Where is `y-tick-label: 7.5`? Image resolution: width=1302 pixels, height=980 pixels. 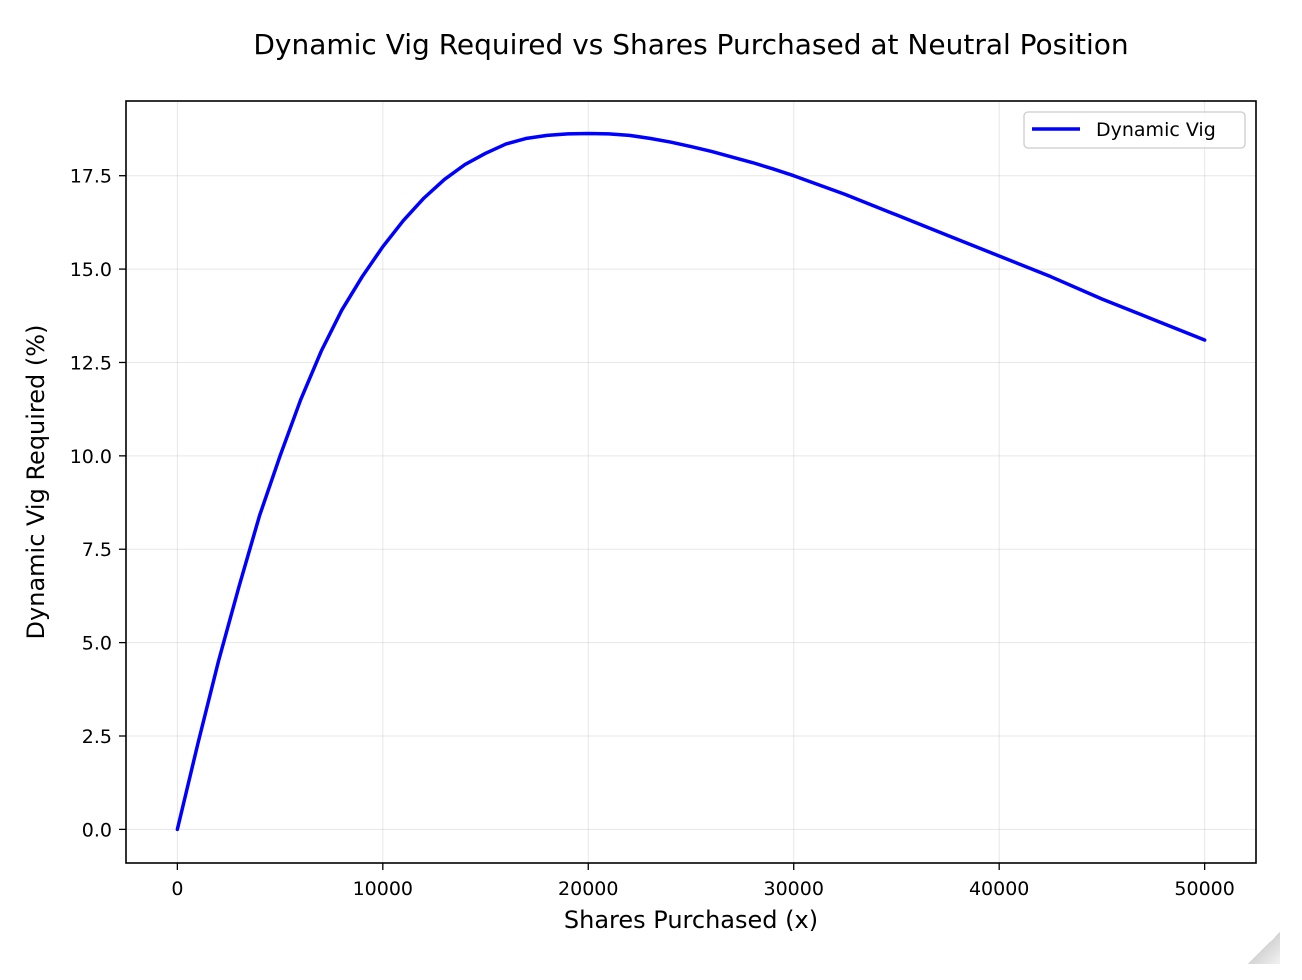 y-tick-label: 7.5 is located at coordinates (97, 550).